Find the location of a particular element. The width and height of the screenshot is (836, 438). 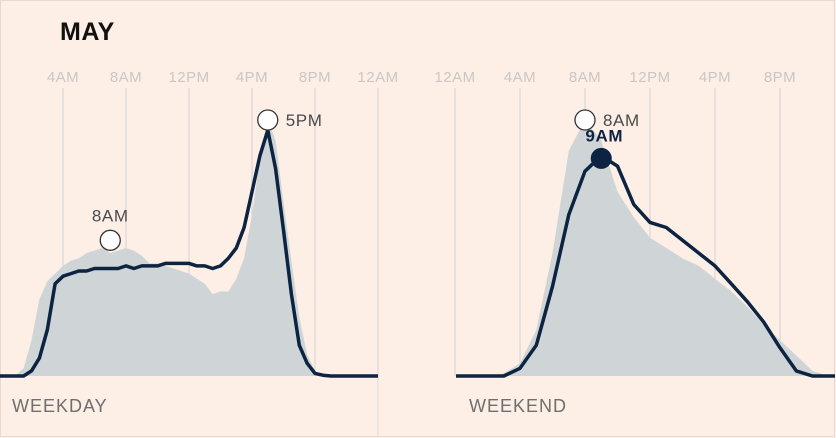

peak-marker-9am is located at coordinates (601, 158).